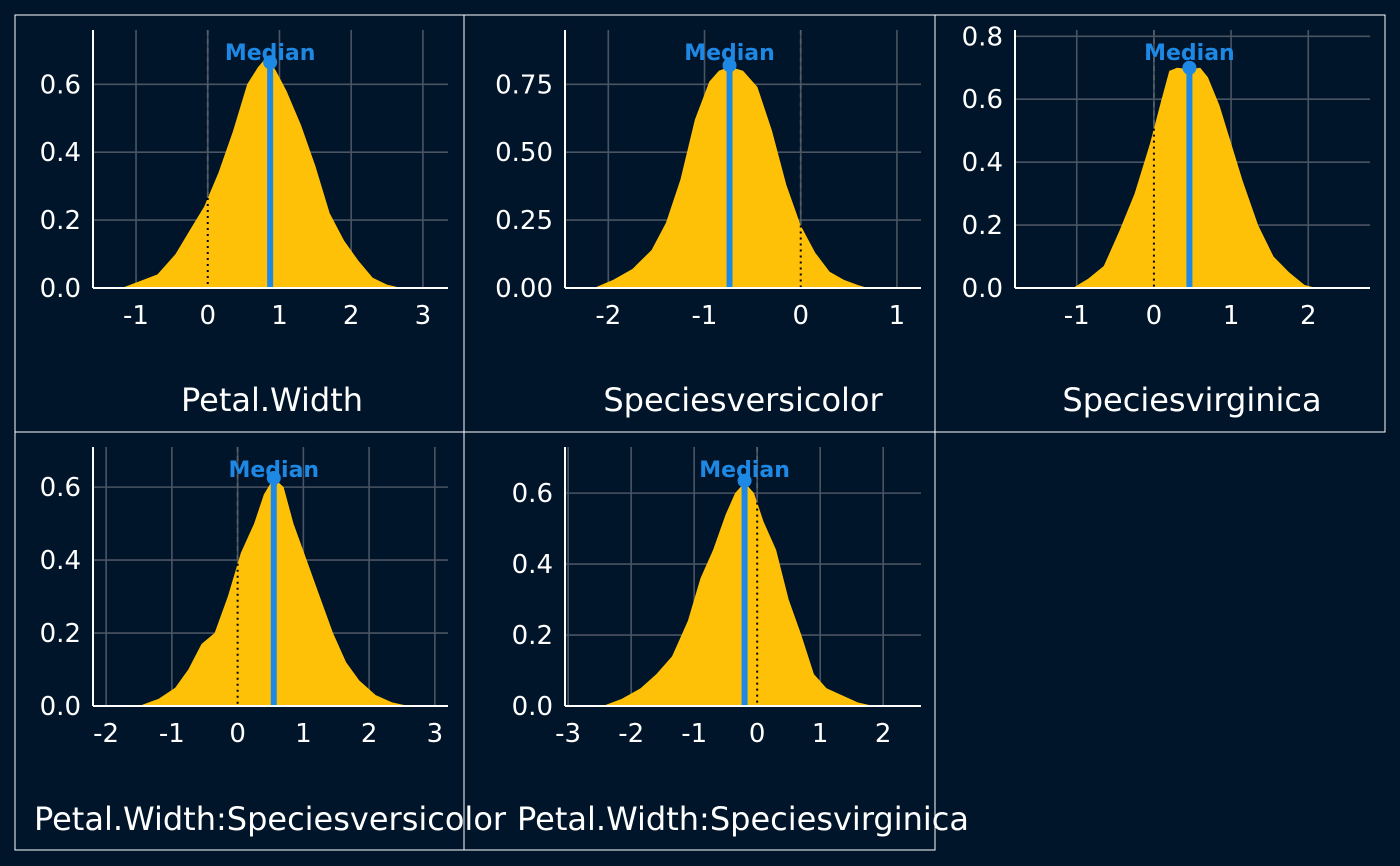 The height and width of the screenshot is (866, 1400). Describe the element at coordinates (524, 85) in the screenshot. I see `y-tick-label: 0.75` at that location.